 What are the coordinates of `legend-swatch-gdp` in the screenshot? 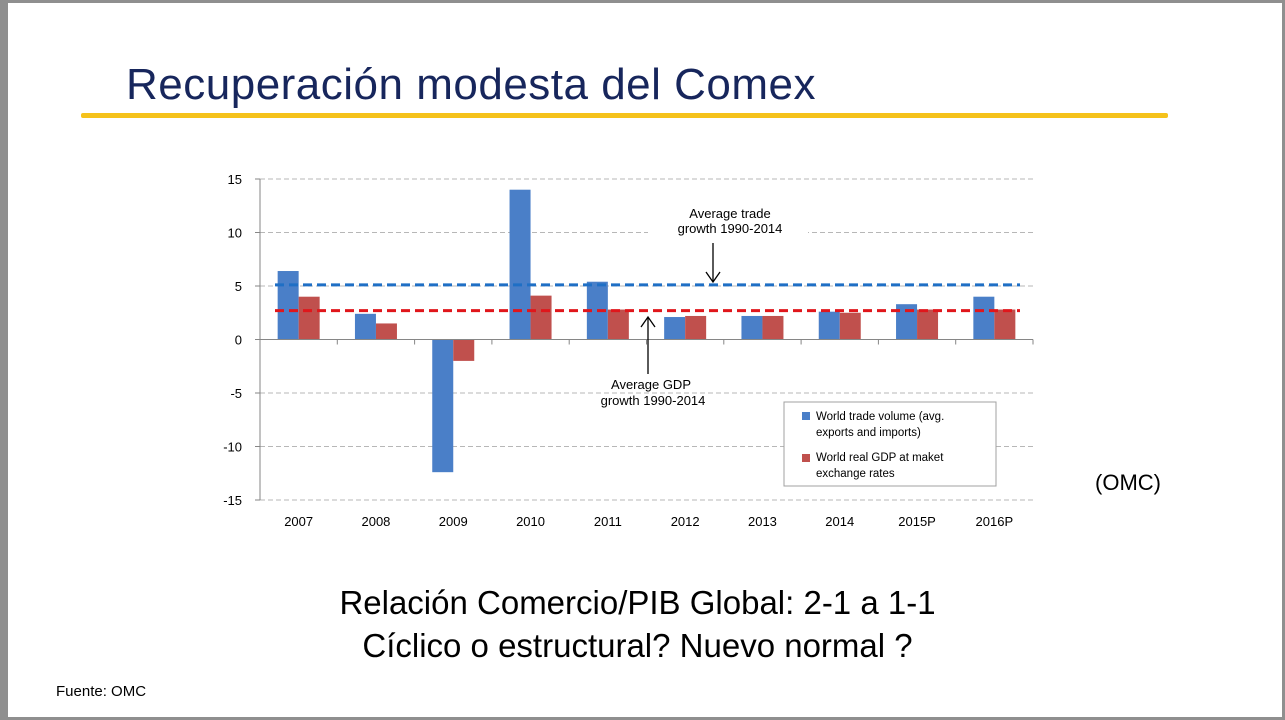 It's located at (806, 458).